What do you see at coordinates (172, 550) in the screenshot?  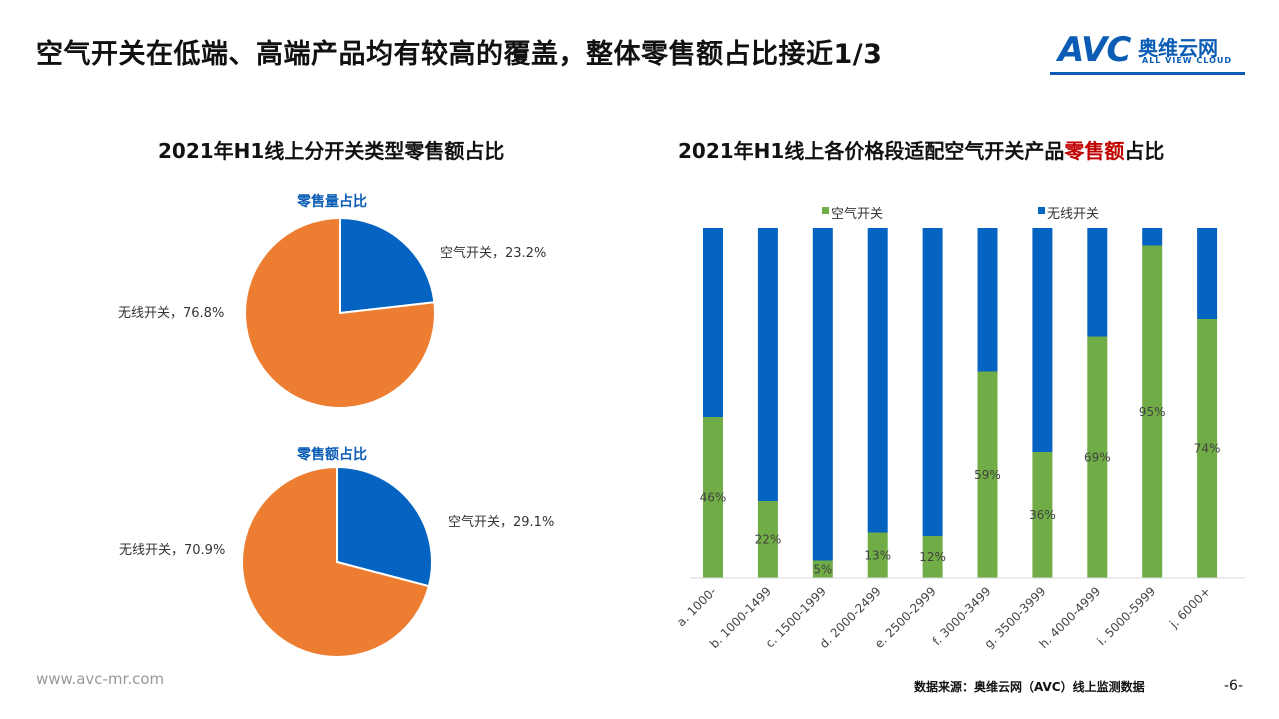 I see `pie2-label-wireless: 无线开关，70.9%` at bounding box center [172, 550].